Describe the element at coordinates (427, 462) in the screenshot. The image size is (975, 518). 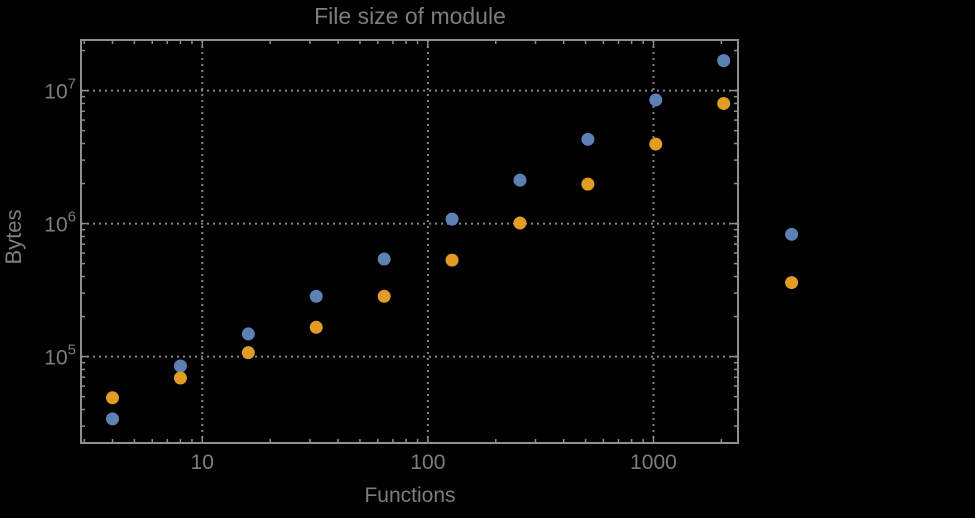
I see `x-tick-label: 100` at that location.